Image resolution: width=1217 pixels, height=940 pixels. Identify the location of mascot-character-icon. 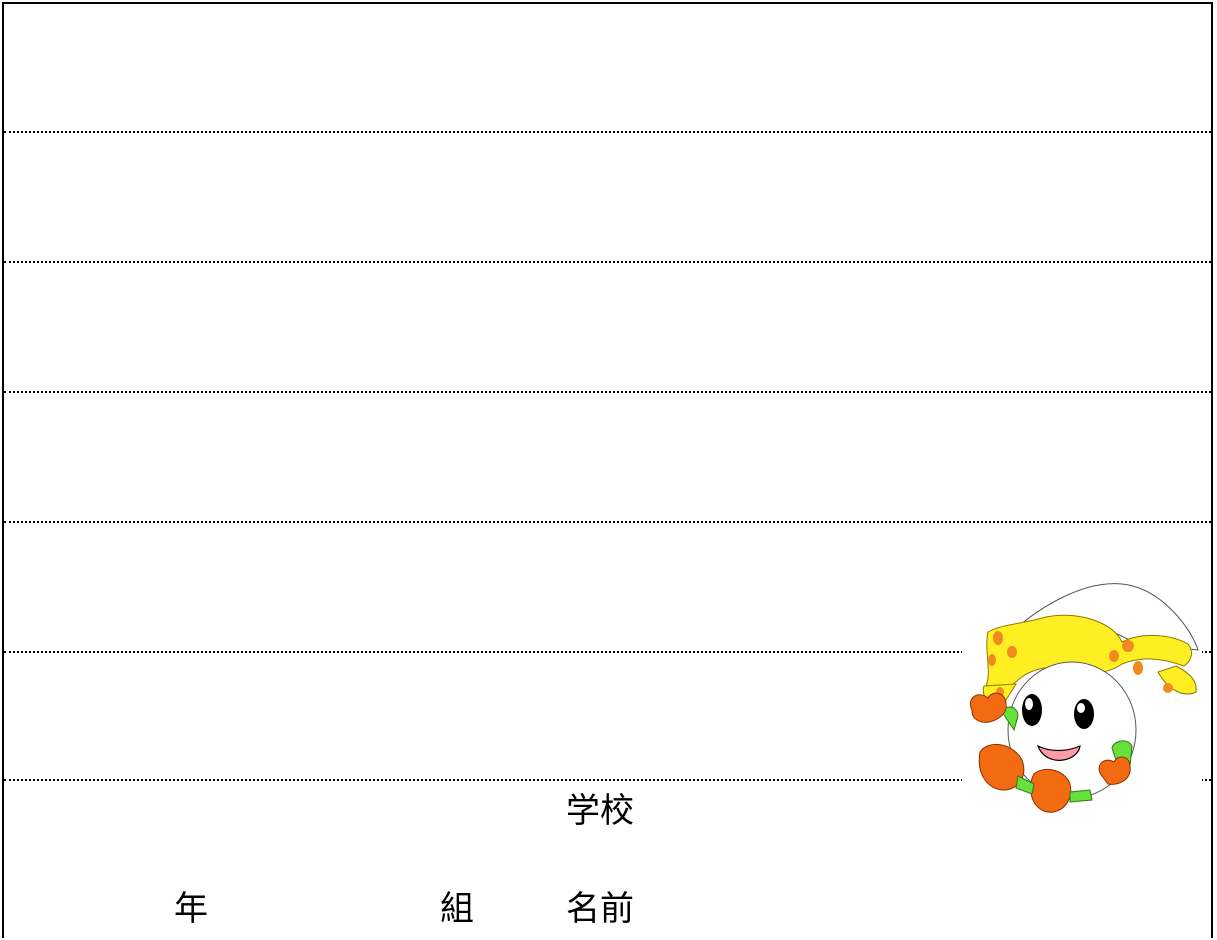
(1082, 700).